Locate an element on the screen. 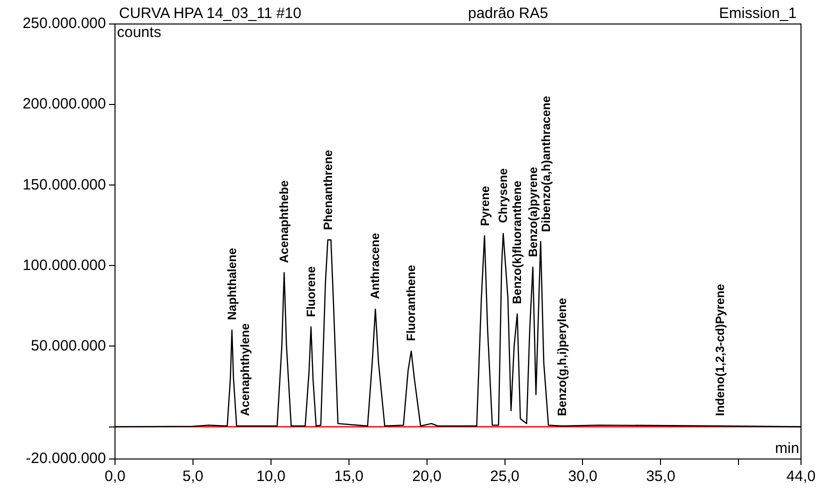 The image size is (826, 491). annotation: Fluorene is located at coordinates (311, 291).